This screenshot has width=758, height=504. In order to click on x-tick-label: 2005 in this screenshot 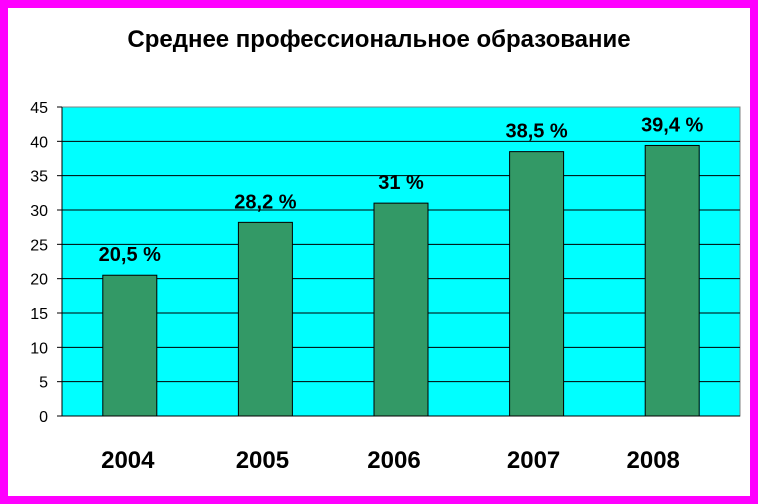, I will do `click(262, 460)`.